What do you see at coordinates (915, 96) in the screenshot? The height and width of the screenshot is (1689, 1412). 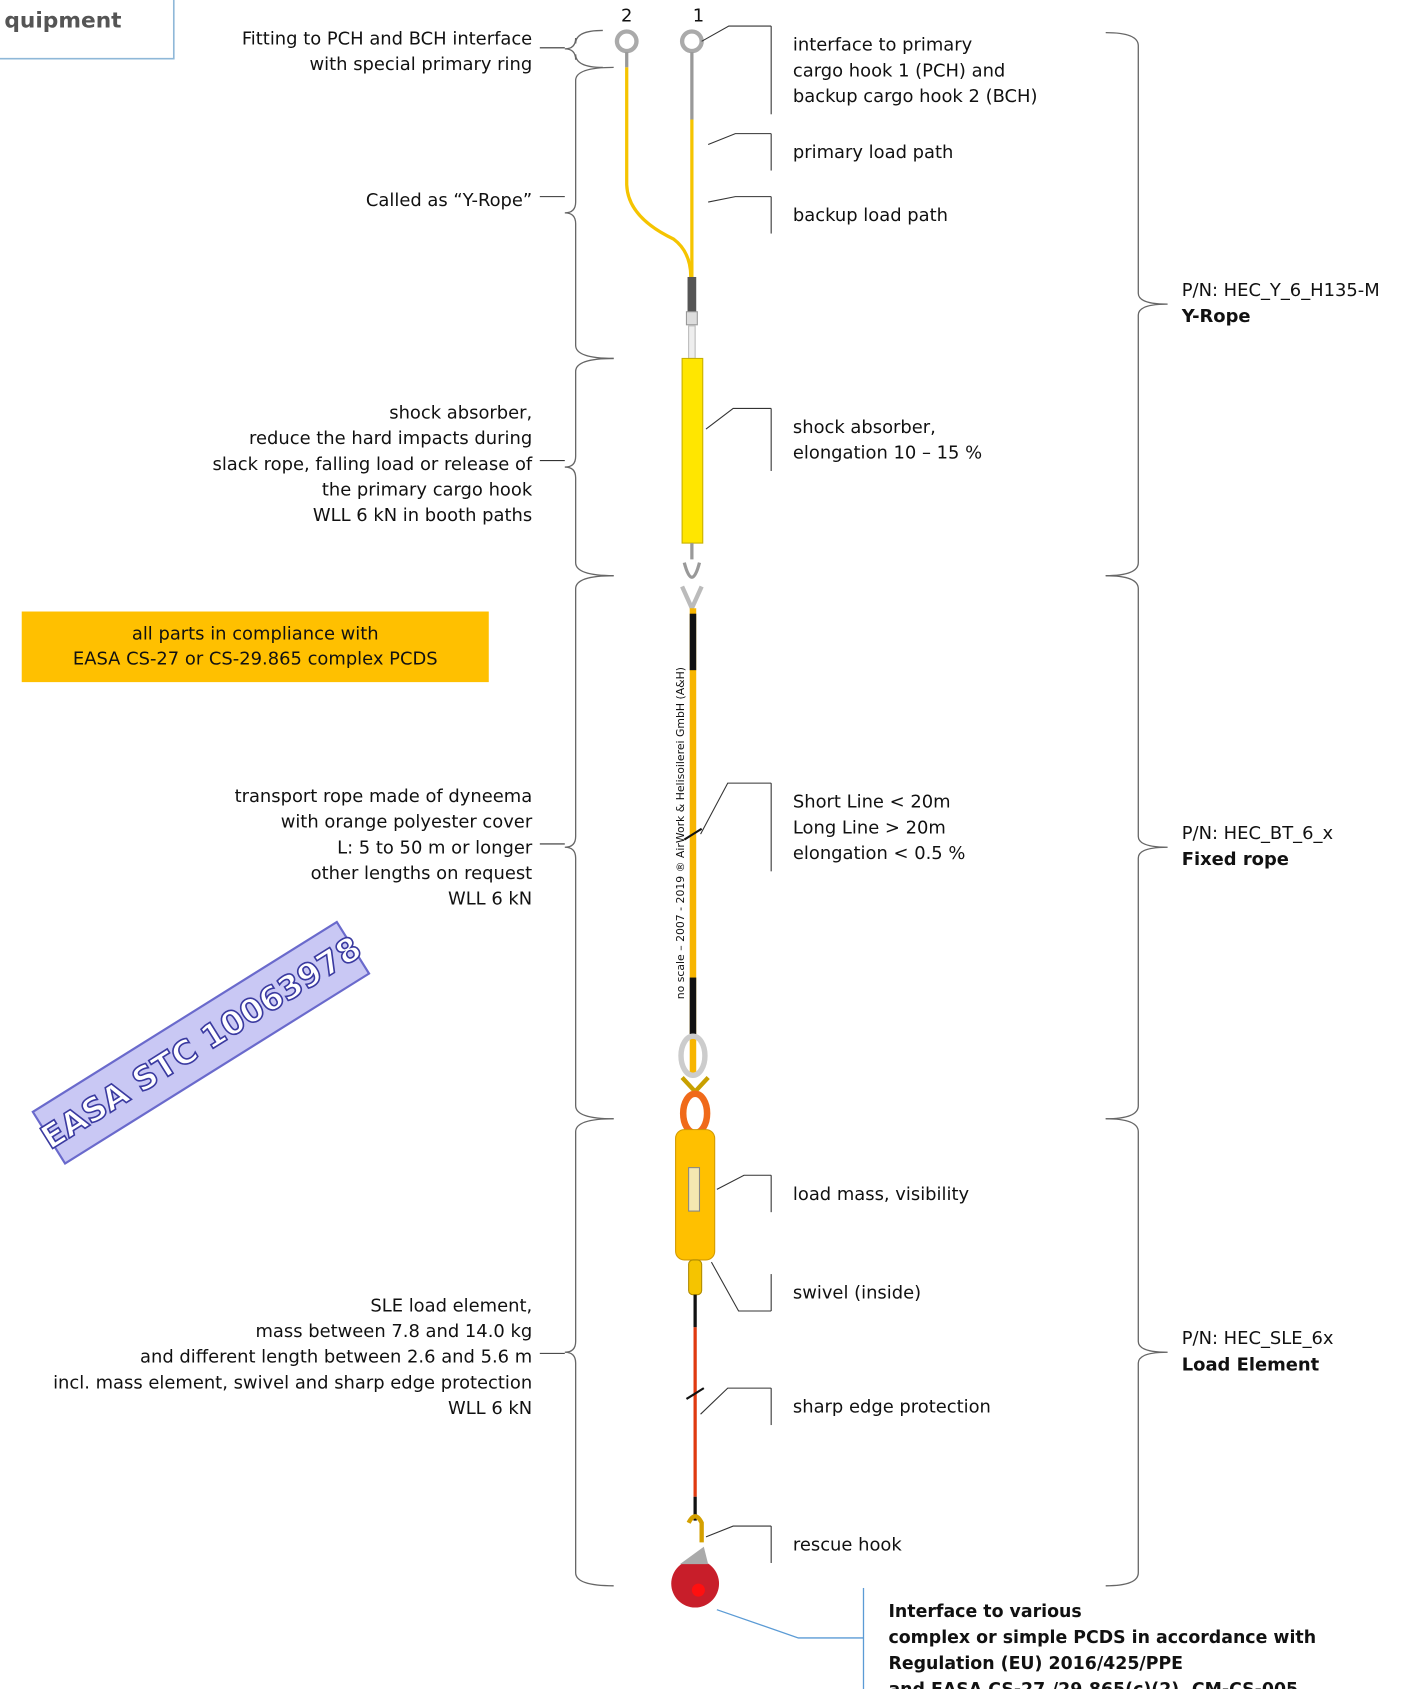 I see `right-label: backup cargo hook 2 (BCH)` at bounding box center [915, 96].